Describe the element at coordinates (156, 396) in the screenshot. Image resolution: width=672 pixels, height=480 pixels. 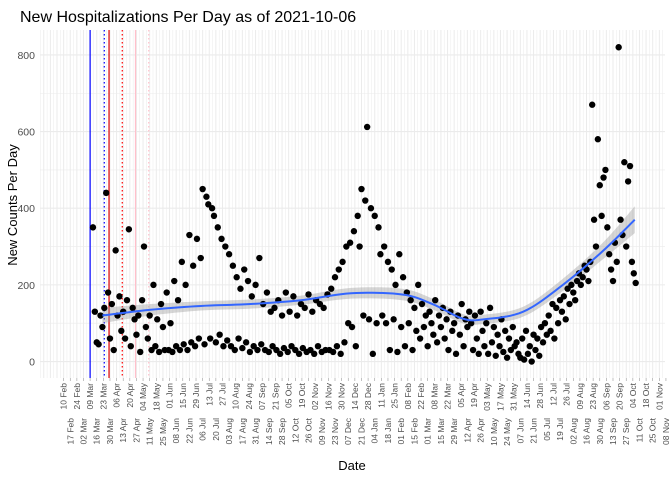
I see `x-tick-label: 18 May` at that location.